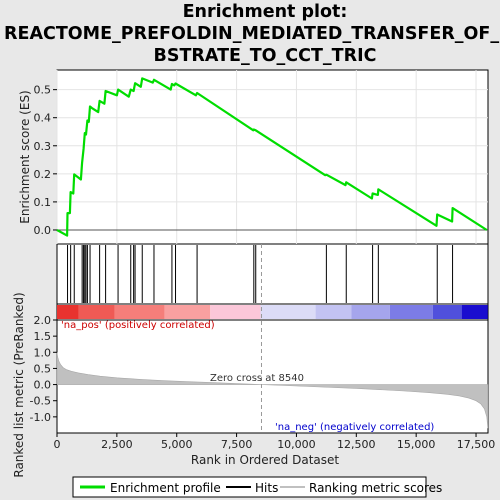  What do you see at coordinates (476, 444) in the screenshot?
I see `x-tick-label: 17,500` at bounding box center [476, 444].